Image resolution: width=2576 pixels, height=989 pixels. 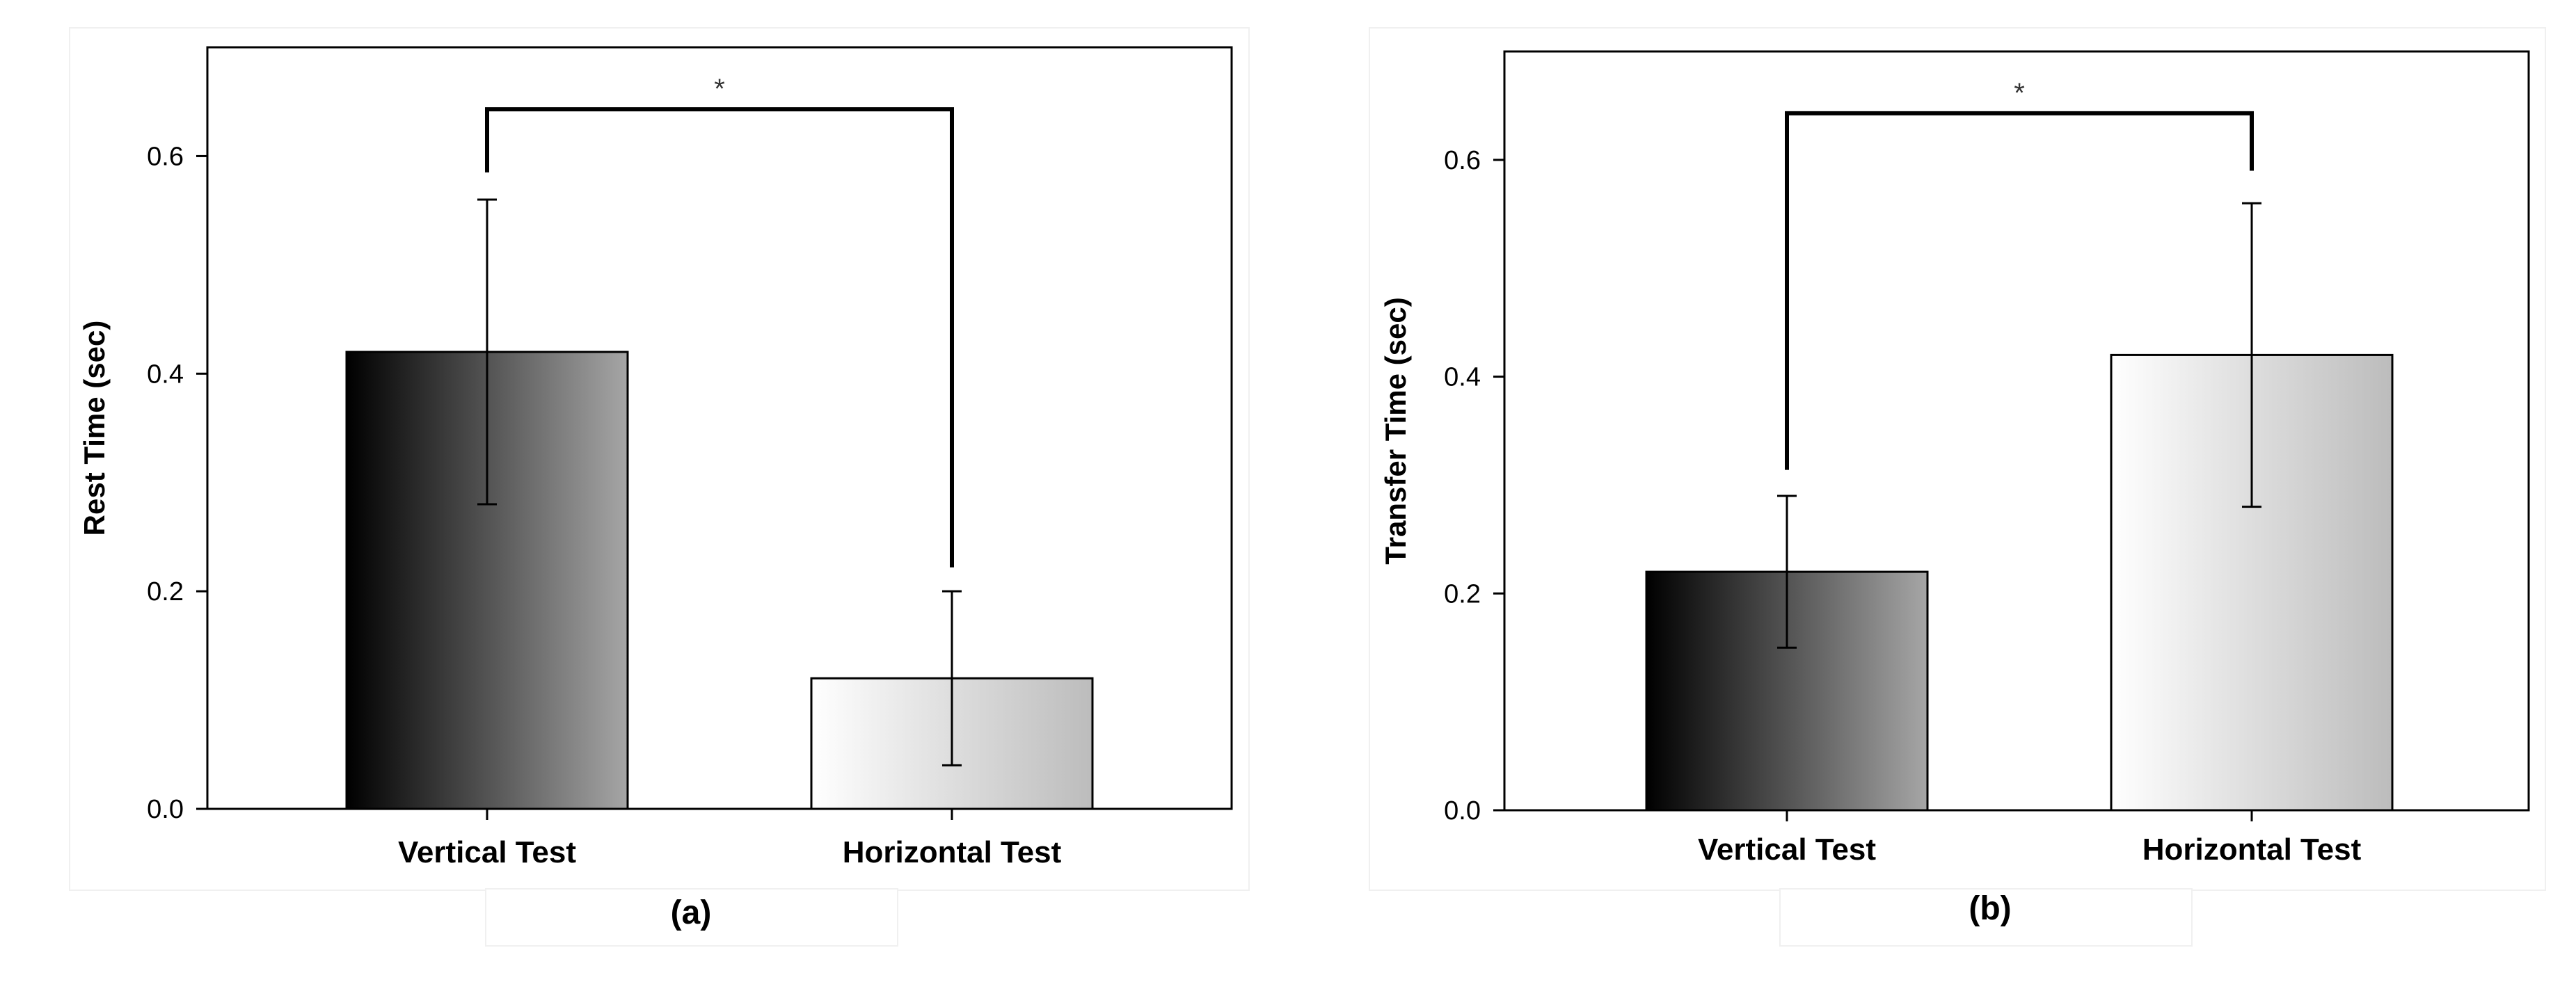 I want to click on panel-label: (a), so click(x=691, y=912).